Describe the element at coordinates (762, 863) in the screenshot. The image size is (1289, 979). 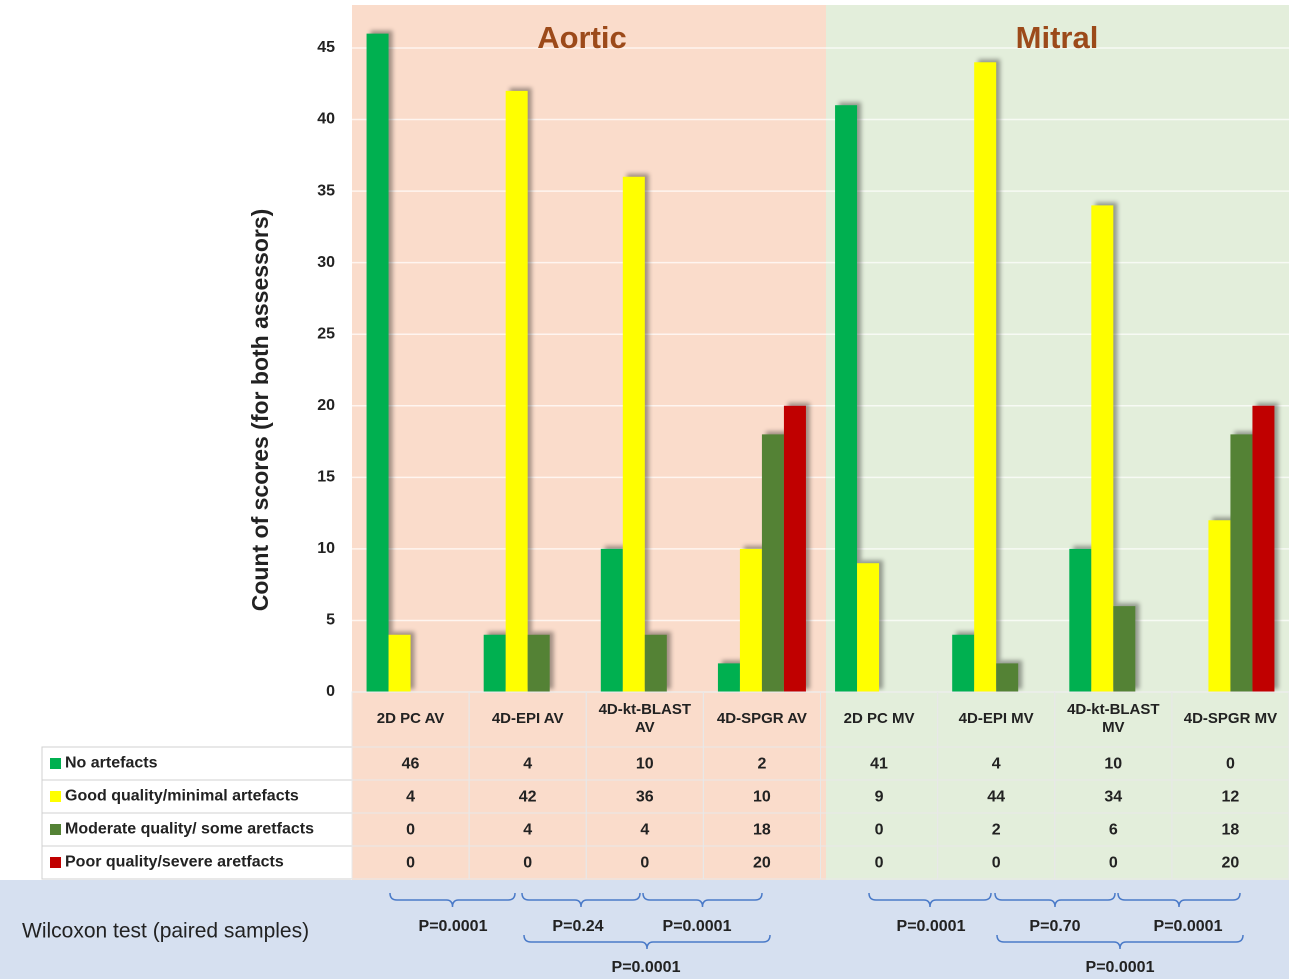
I see `table-value: 20` at that location.